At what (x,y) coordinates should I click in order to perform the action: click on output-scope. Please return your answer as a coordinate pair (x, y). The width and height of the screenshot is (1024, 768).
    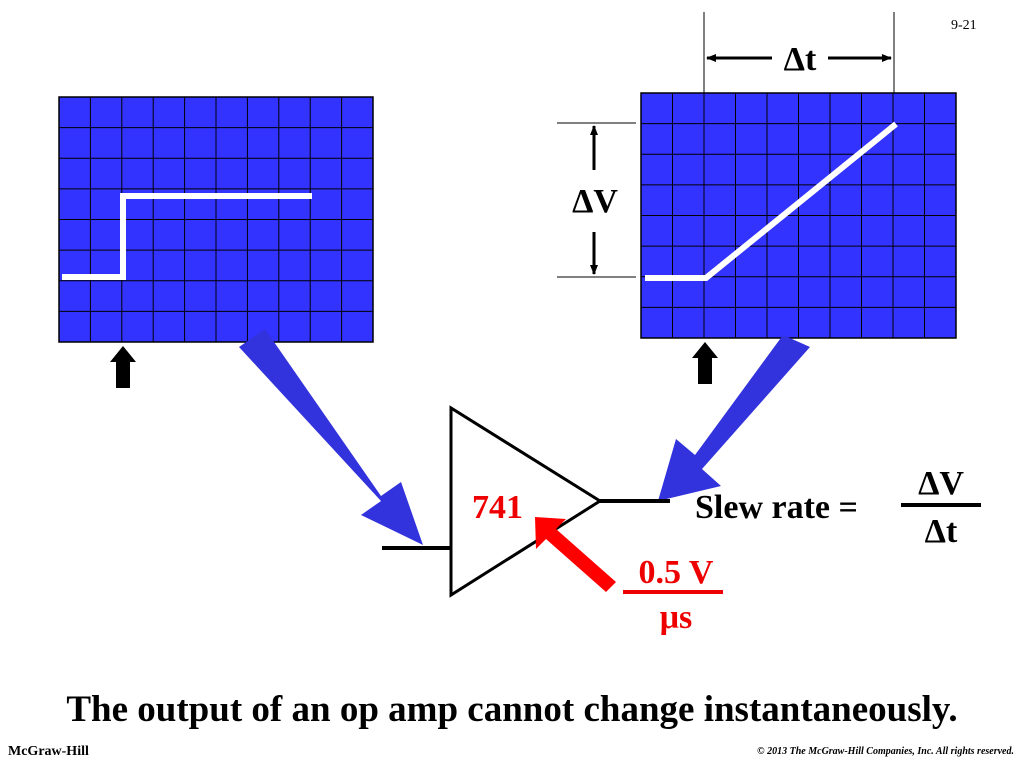
    Looking at the image, I should click on (798, 215).